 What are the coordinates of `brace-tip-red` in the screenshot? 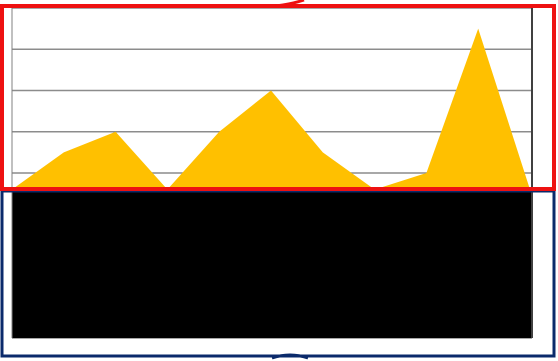 It's located at (290, 4).